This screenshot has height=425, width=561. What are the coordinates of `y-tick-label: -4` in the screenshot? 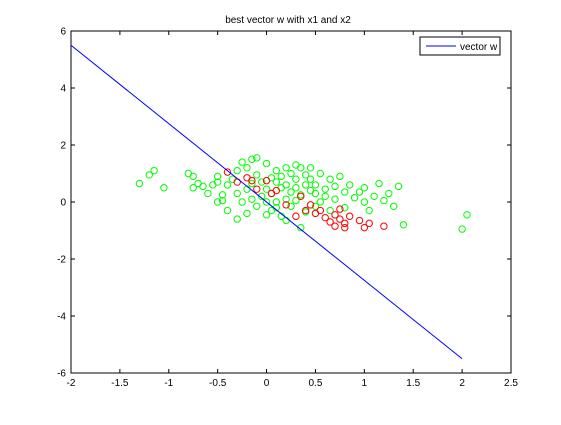 It's located at (61, 317).